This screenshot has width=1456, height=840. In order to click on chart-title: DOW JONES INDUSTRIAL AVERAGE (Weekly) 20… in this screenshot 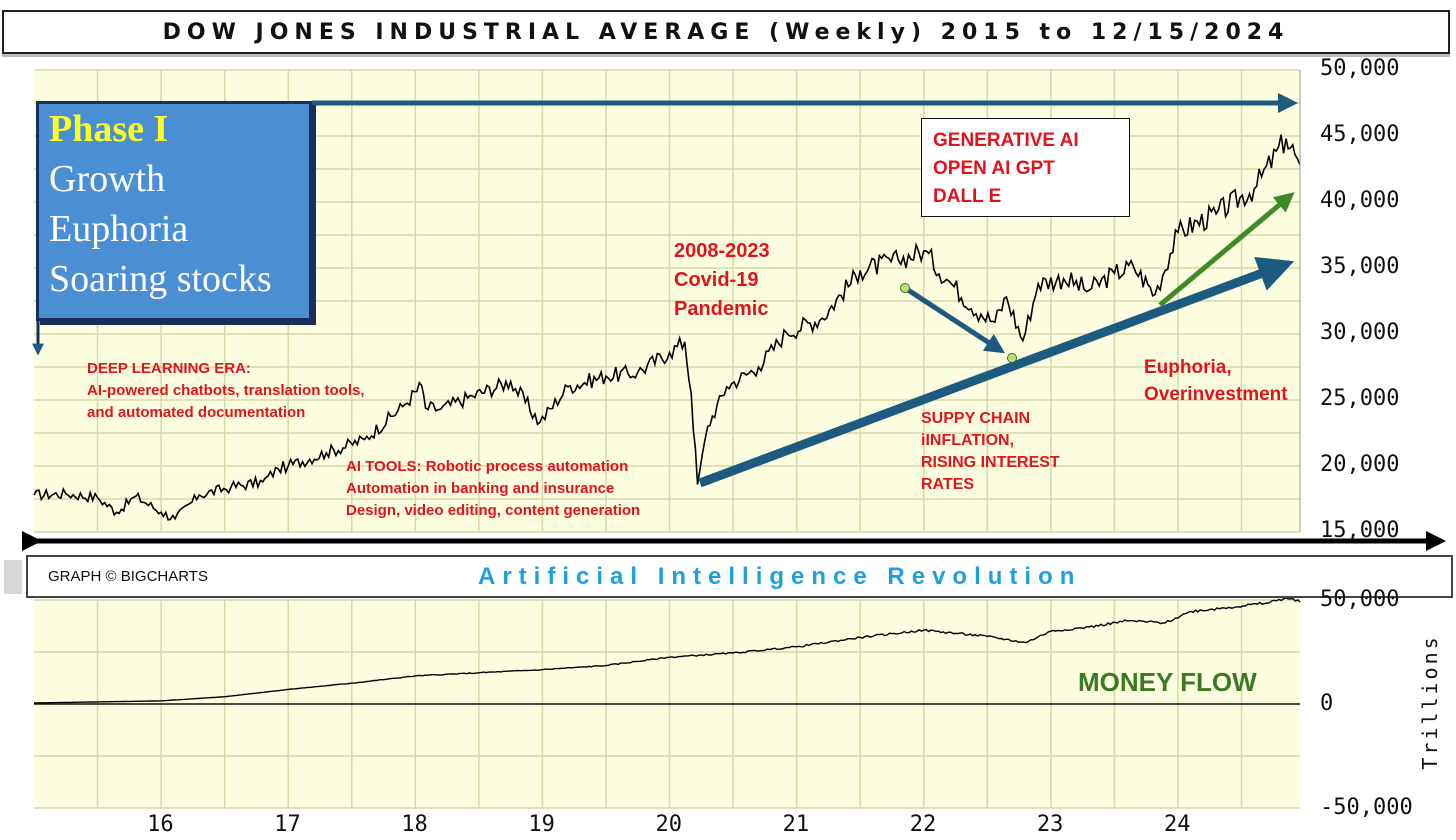, I will do `click(726, 32)`.